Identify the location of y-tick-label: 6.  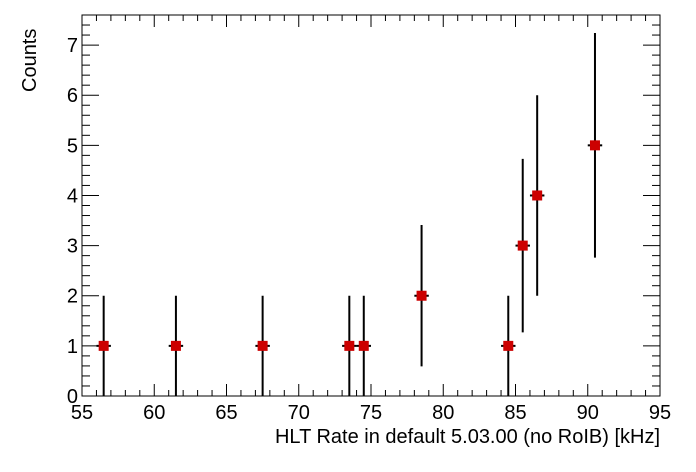
(72, 96).